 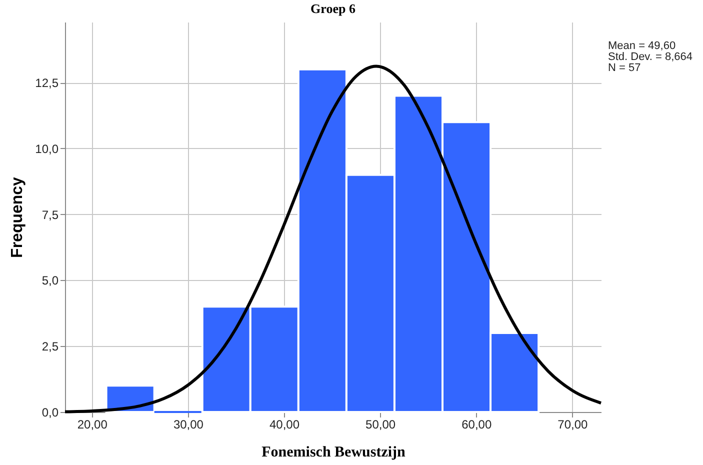 I want to click on x-tick-label: 20,00, so click(x=92, y=425).